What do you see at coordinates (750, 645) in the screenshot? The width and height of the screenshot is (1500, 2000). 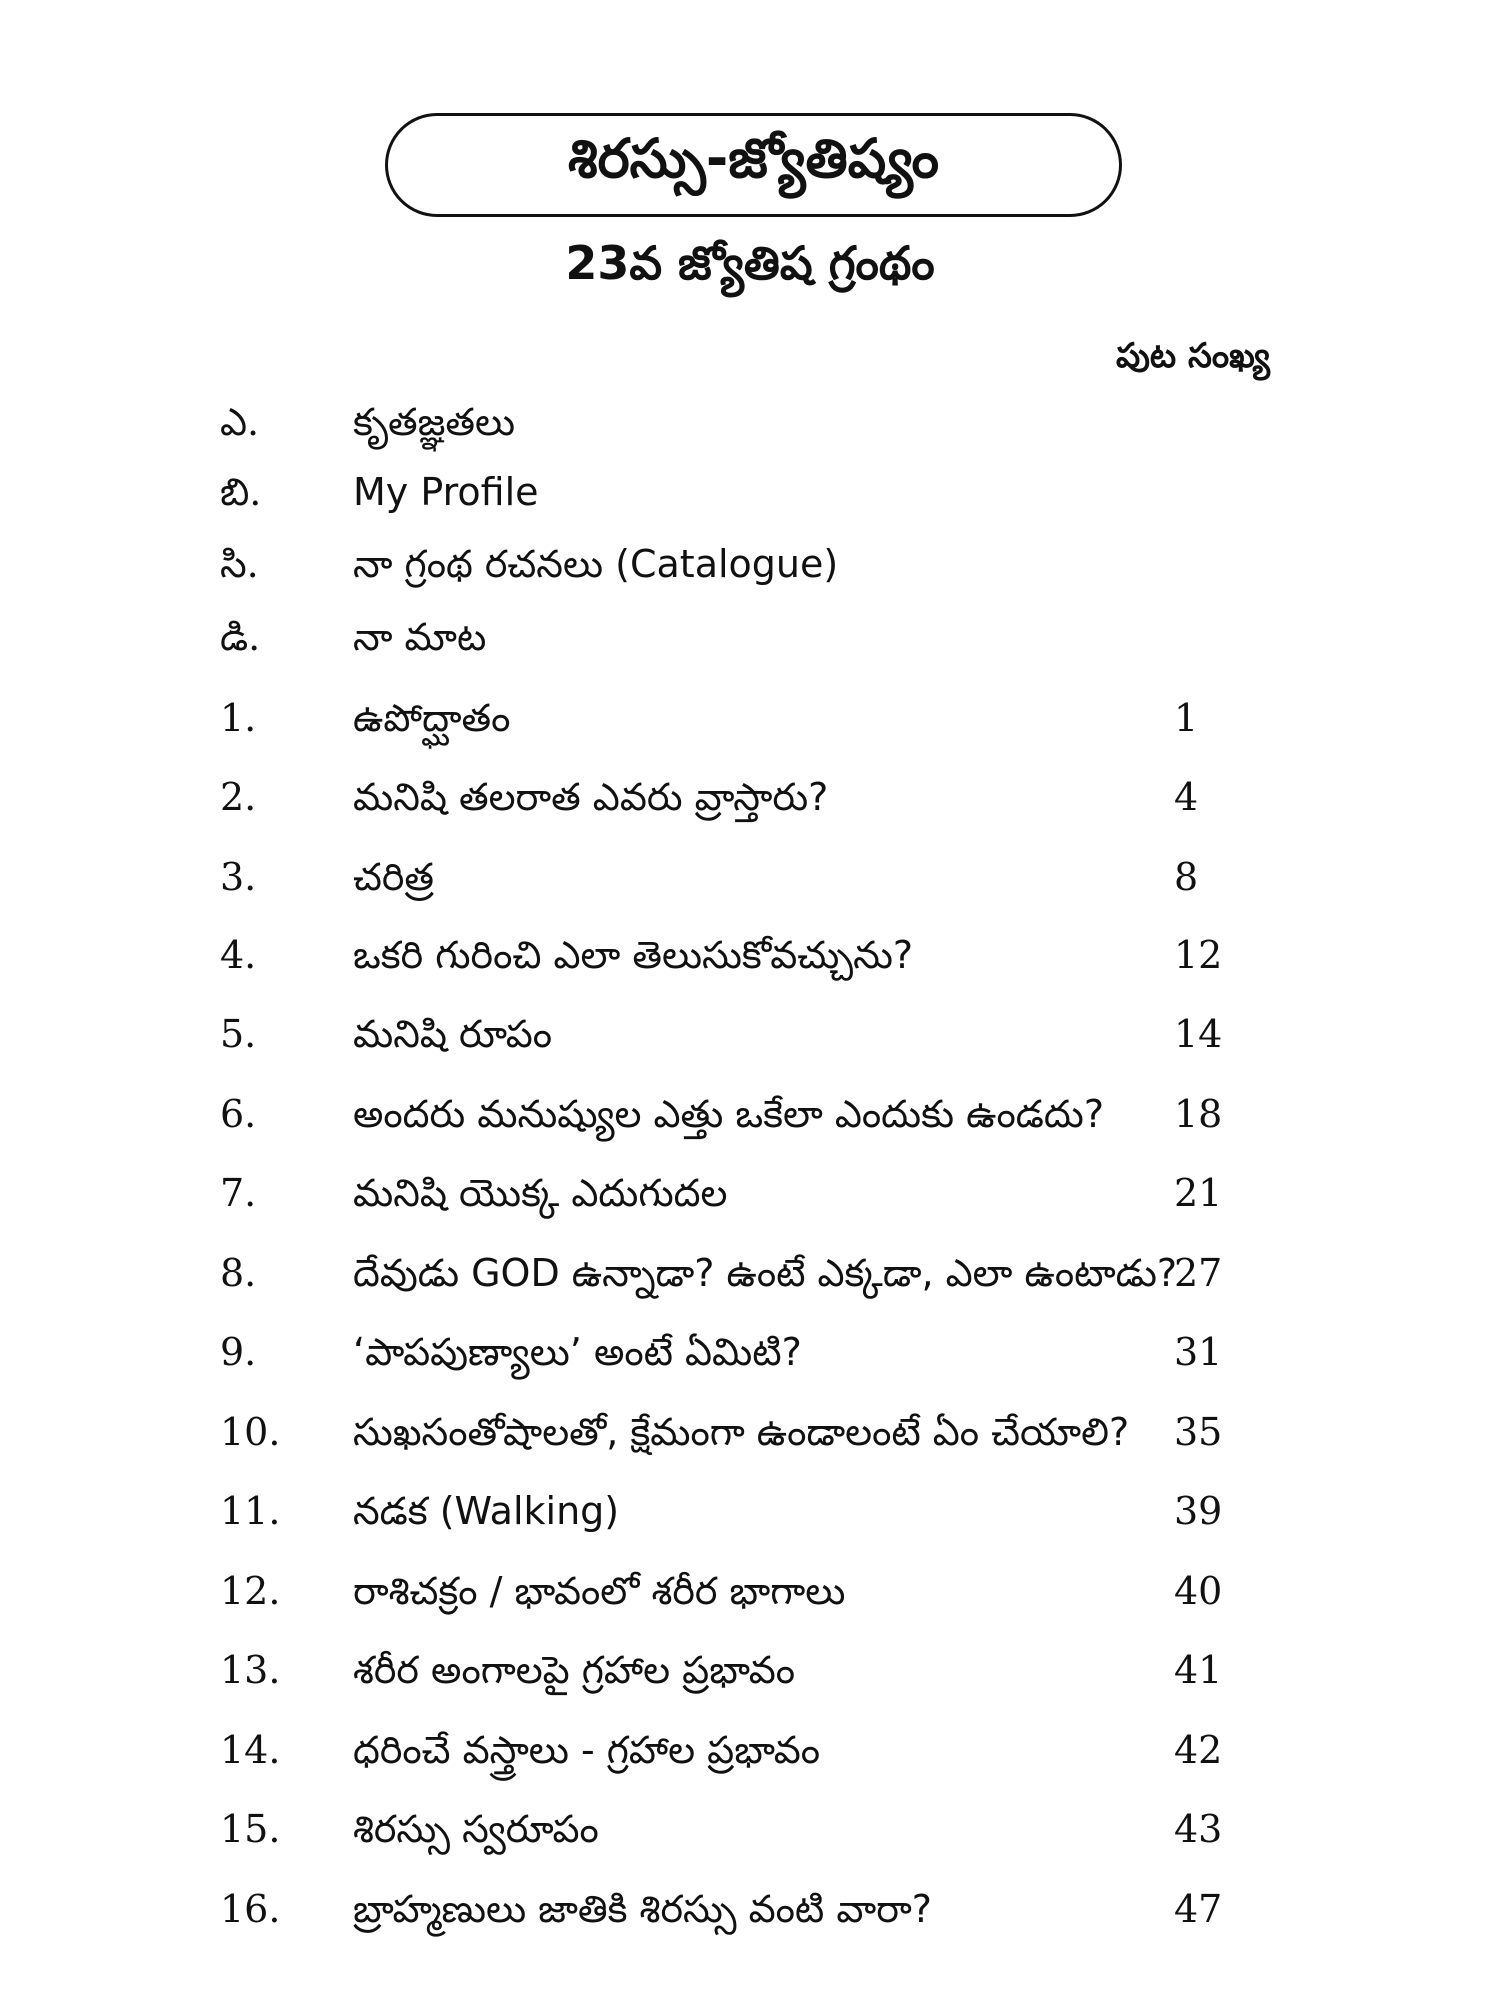 I see `toc-row: డి. నా మాట` at bounding box center [750, 645].